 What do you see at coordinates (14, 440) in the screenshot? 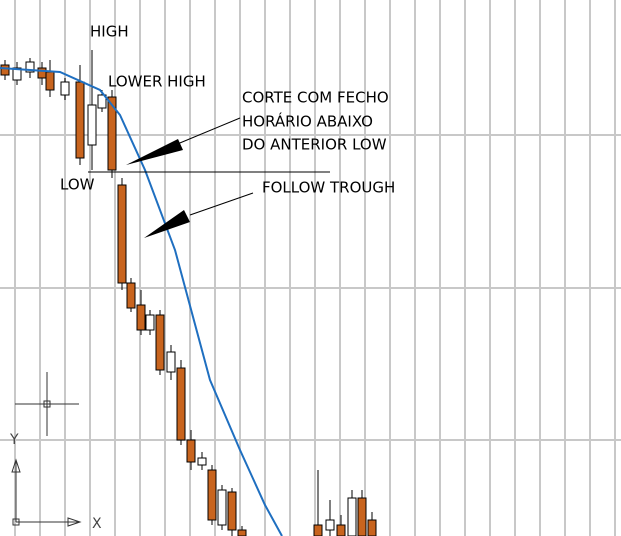
I see `axis-label: Y` at bounding box center [14, 440].